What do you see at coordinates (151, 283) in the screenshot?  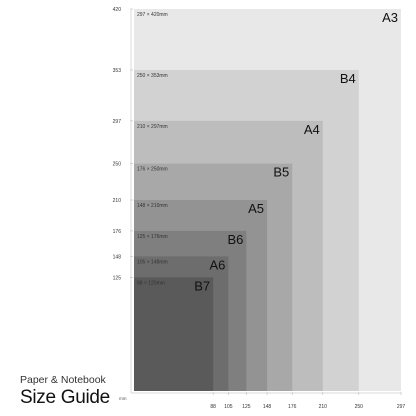 I see `size-dims-b7: 88 × 125mm` at bounding box center [151, 283].